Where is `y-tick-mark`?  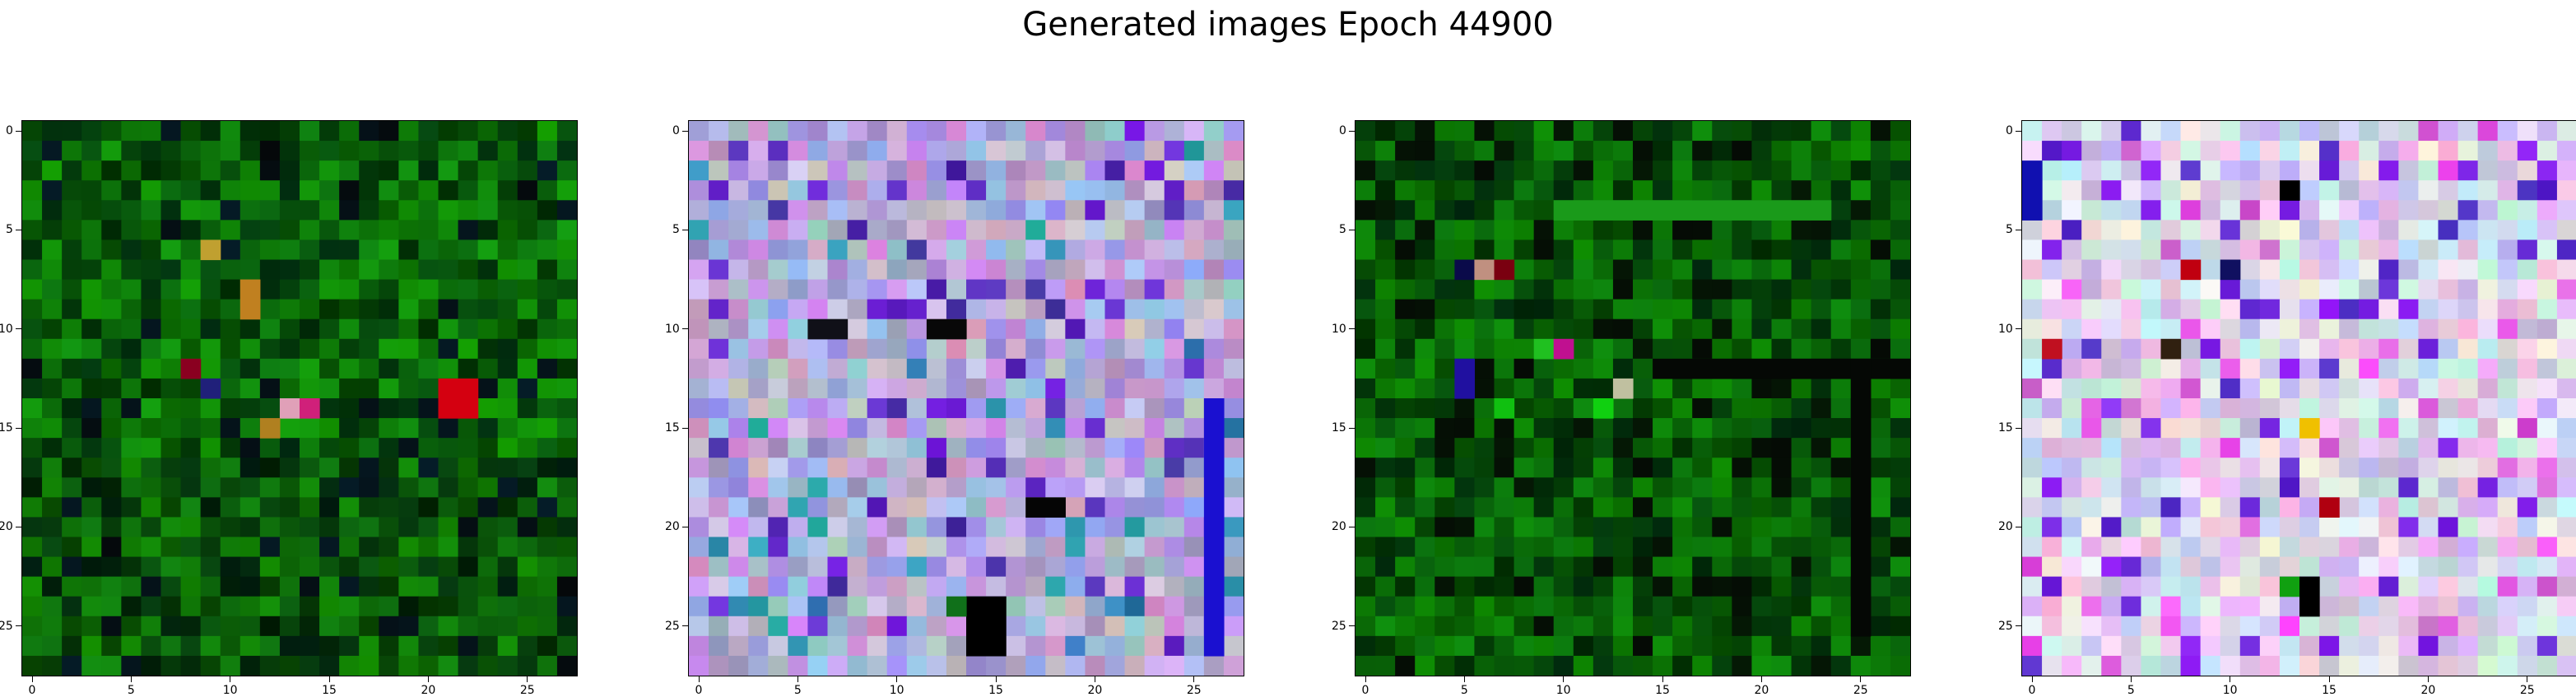 y-tick-mark is located at coordinates (2018, 329).